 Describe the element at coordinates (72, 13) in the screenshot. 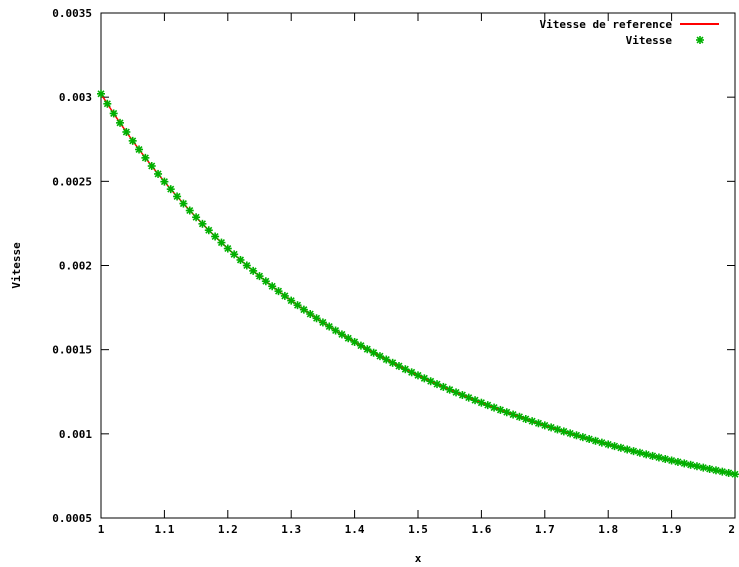

I see `y-tick-label: 0.0035` at that location.